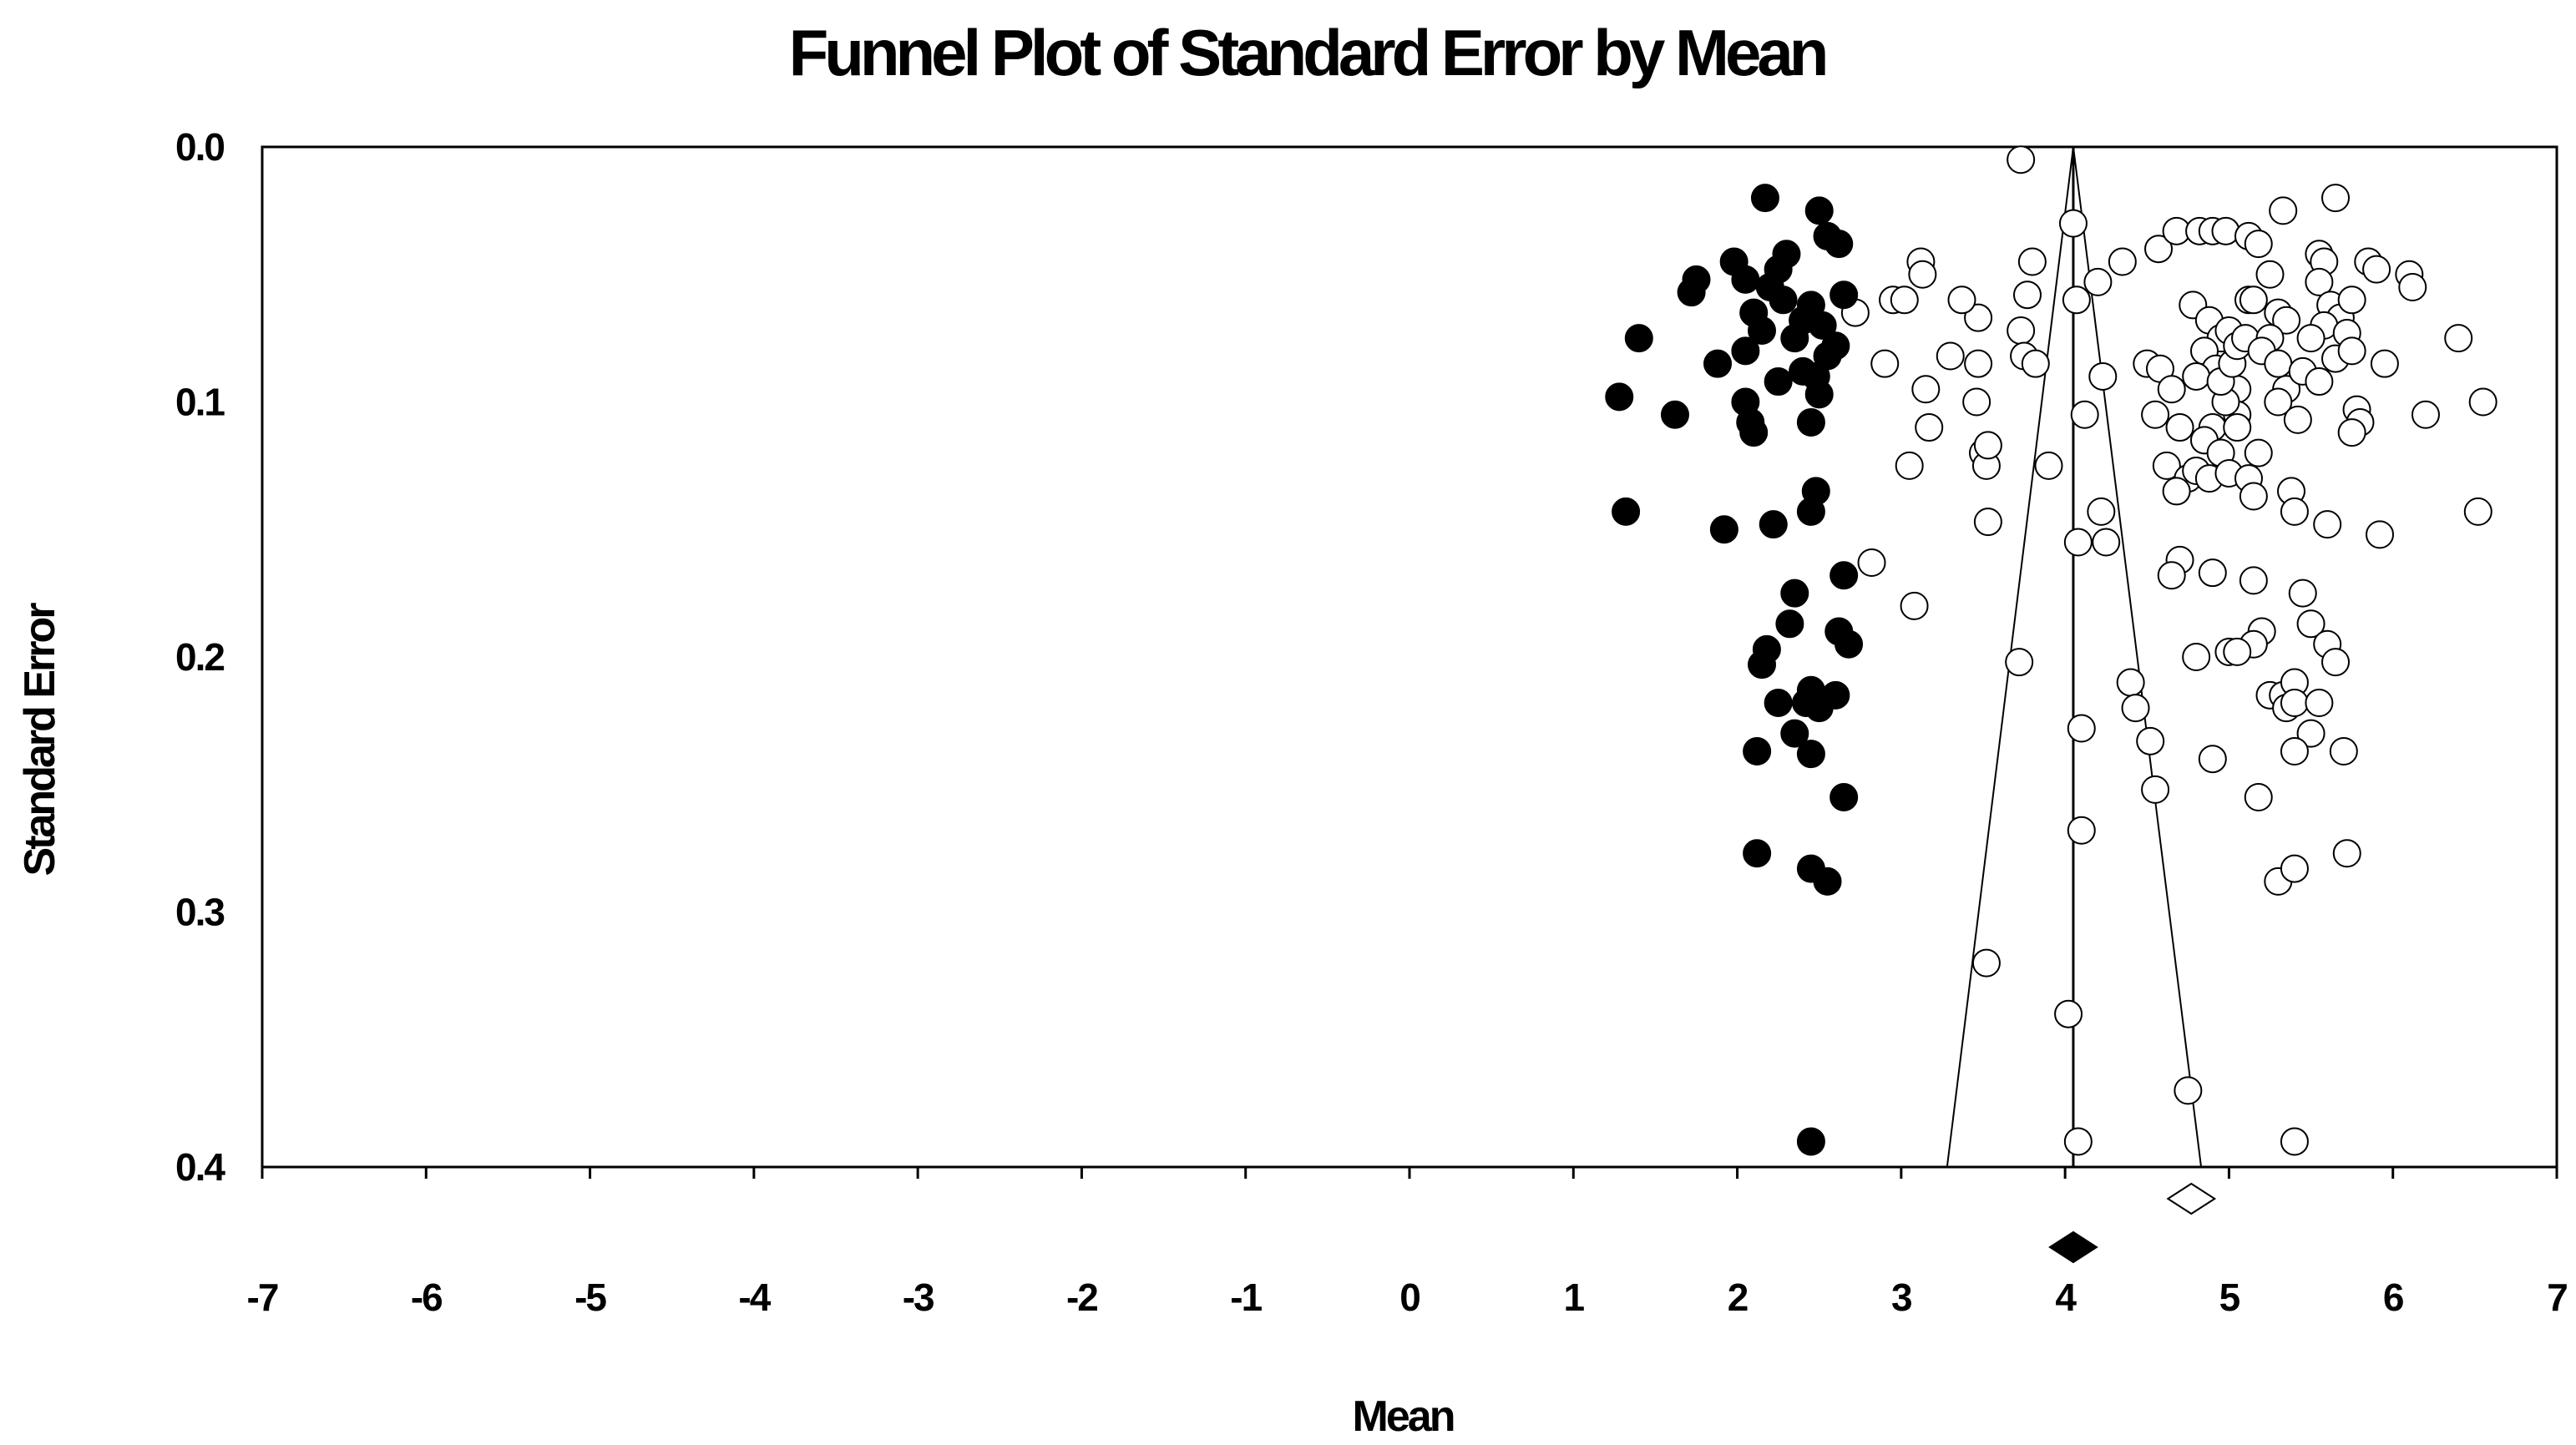 The height and width of the screenshot is (1445, 2576). What do you see at coordinates (1573, 1297) in the screenshot?
I see `x-tick-label: 1` at bounding box center [1573, 1297].